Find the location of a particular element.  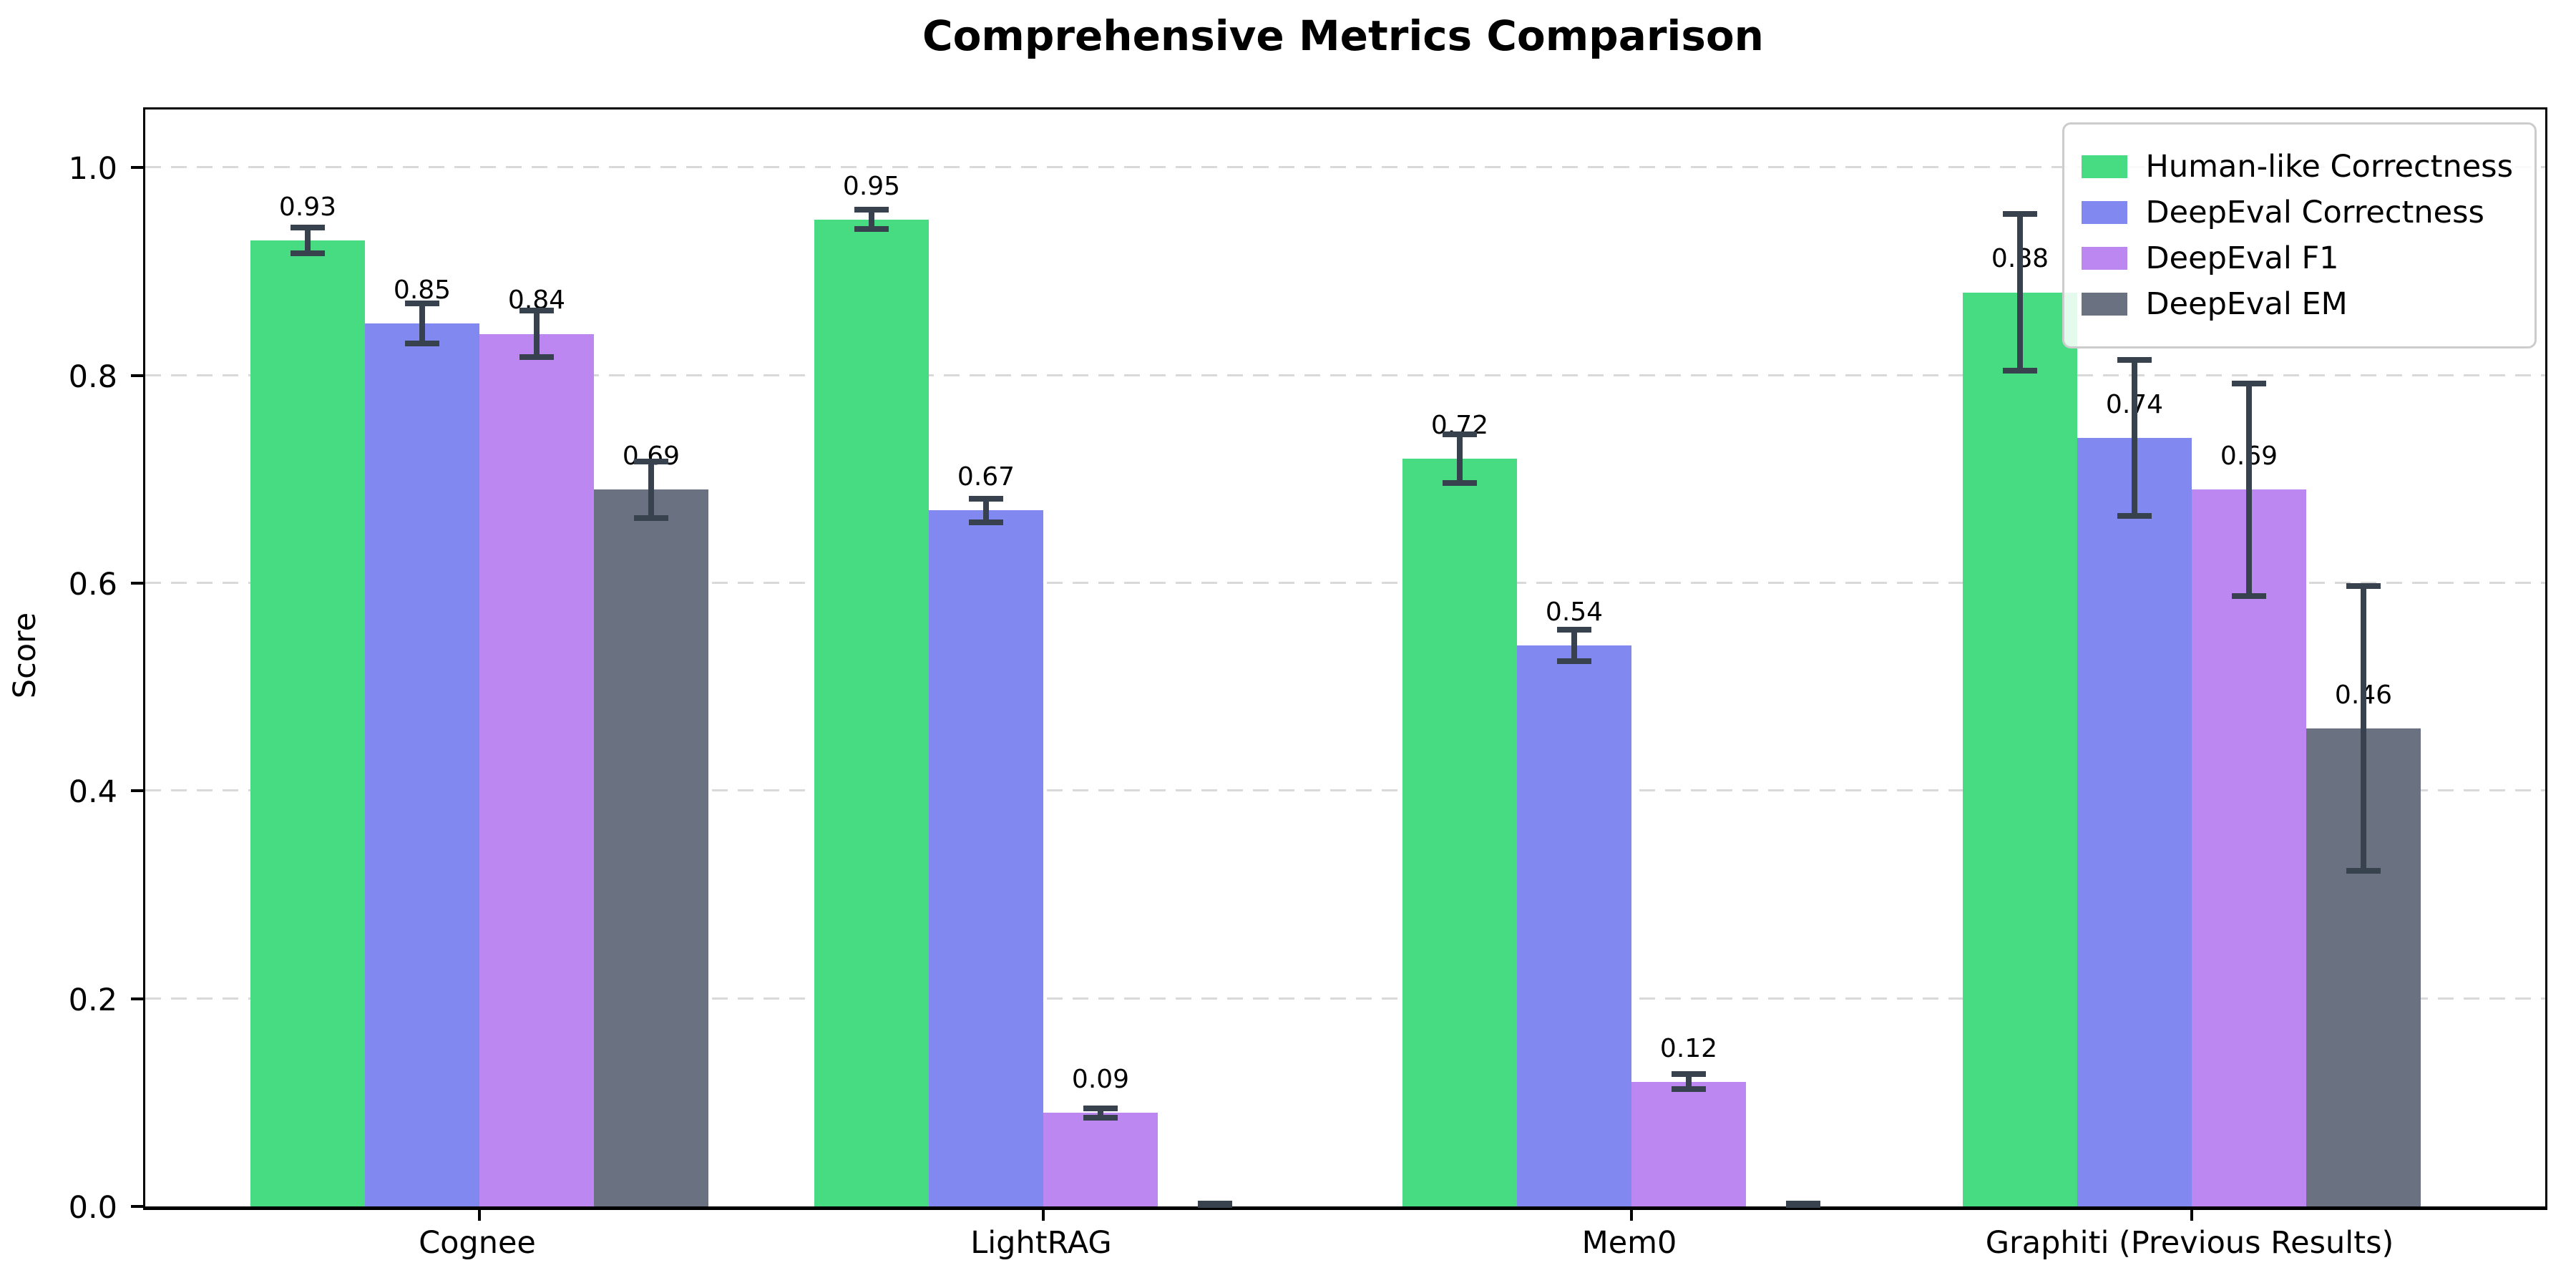

y-tick-label-1.0: 1.0 is located at coordinates (92, 169).